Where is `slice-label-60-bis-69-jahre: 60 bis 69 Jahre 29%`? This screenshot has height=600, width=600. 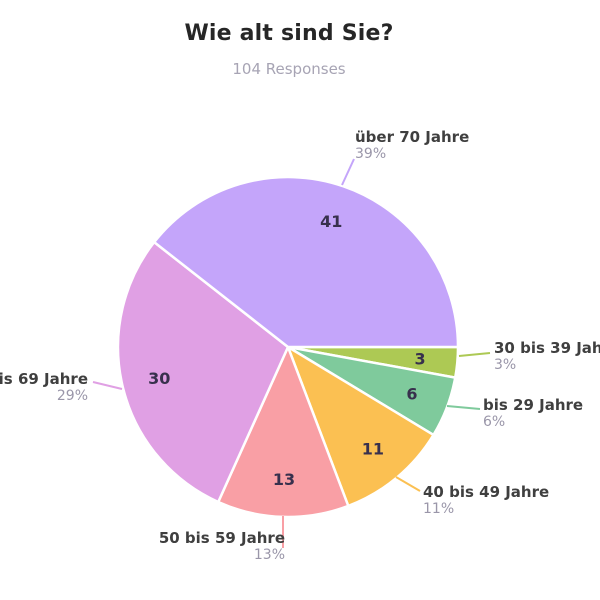 slice-label-60-bis-69-jahre: 60 bis 69 Jahre 29% is located at coordinates (44, 388).